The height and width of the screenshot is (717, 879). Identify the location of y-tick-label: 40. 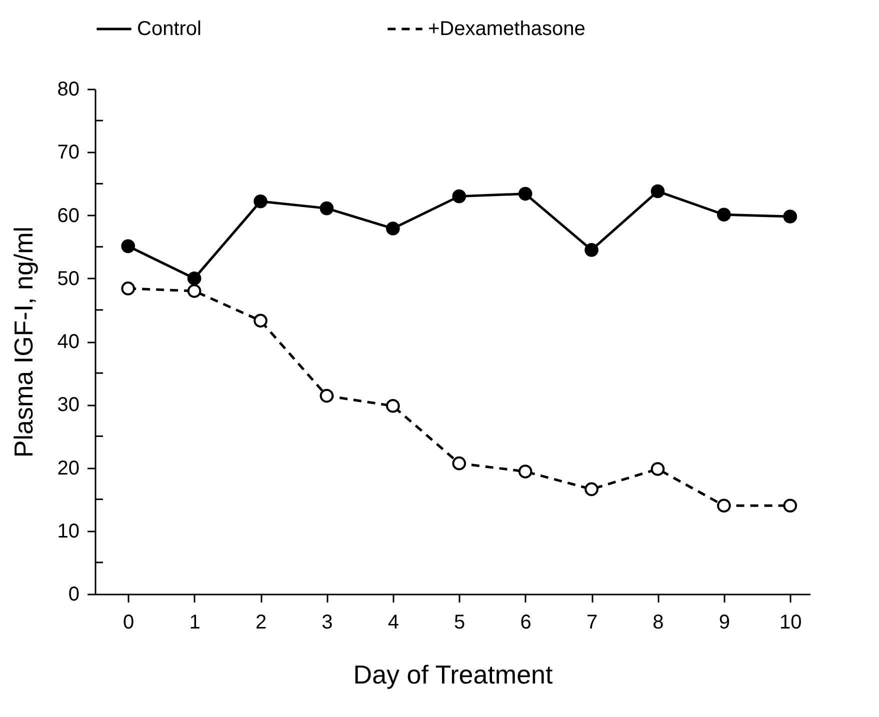
(68, 342).